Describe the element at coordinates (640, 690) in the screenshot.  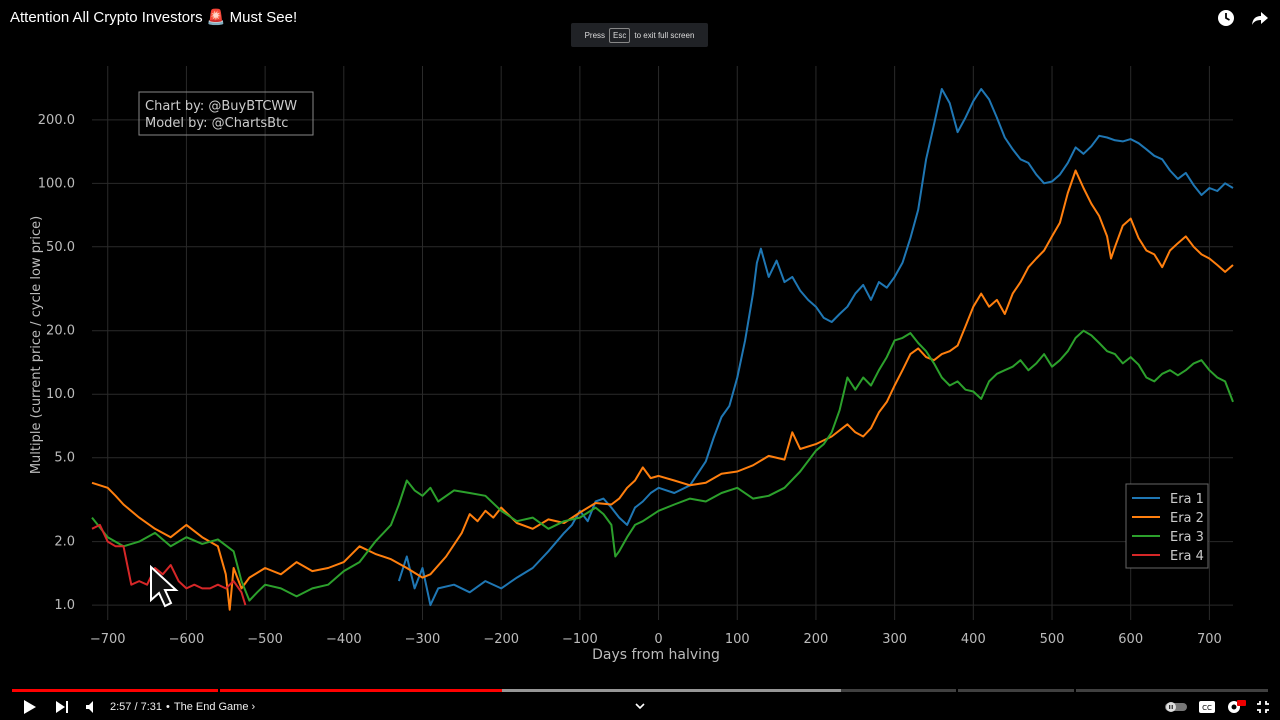
I see `progress-bar` at that location.